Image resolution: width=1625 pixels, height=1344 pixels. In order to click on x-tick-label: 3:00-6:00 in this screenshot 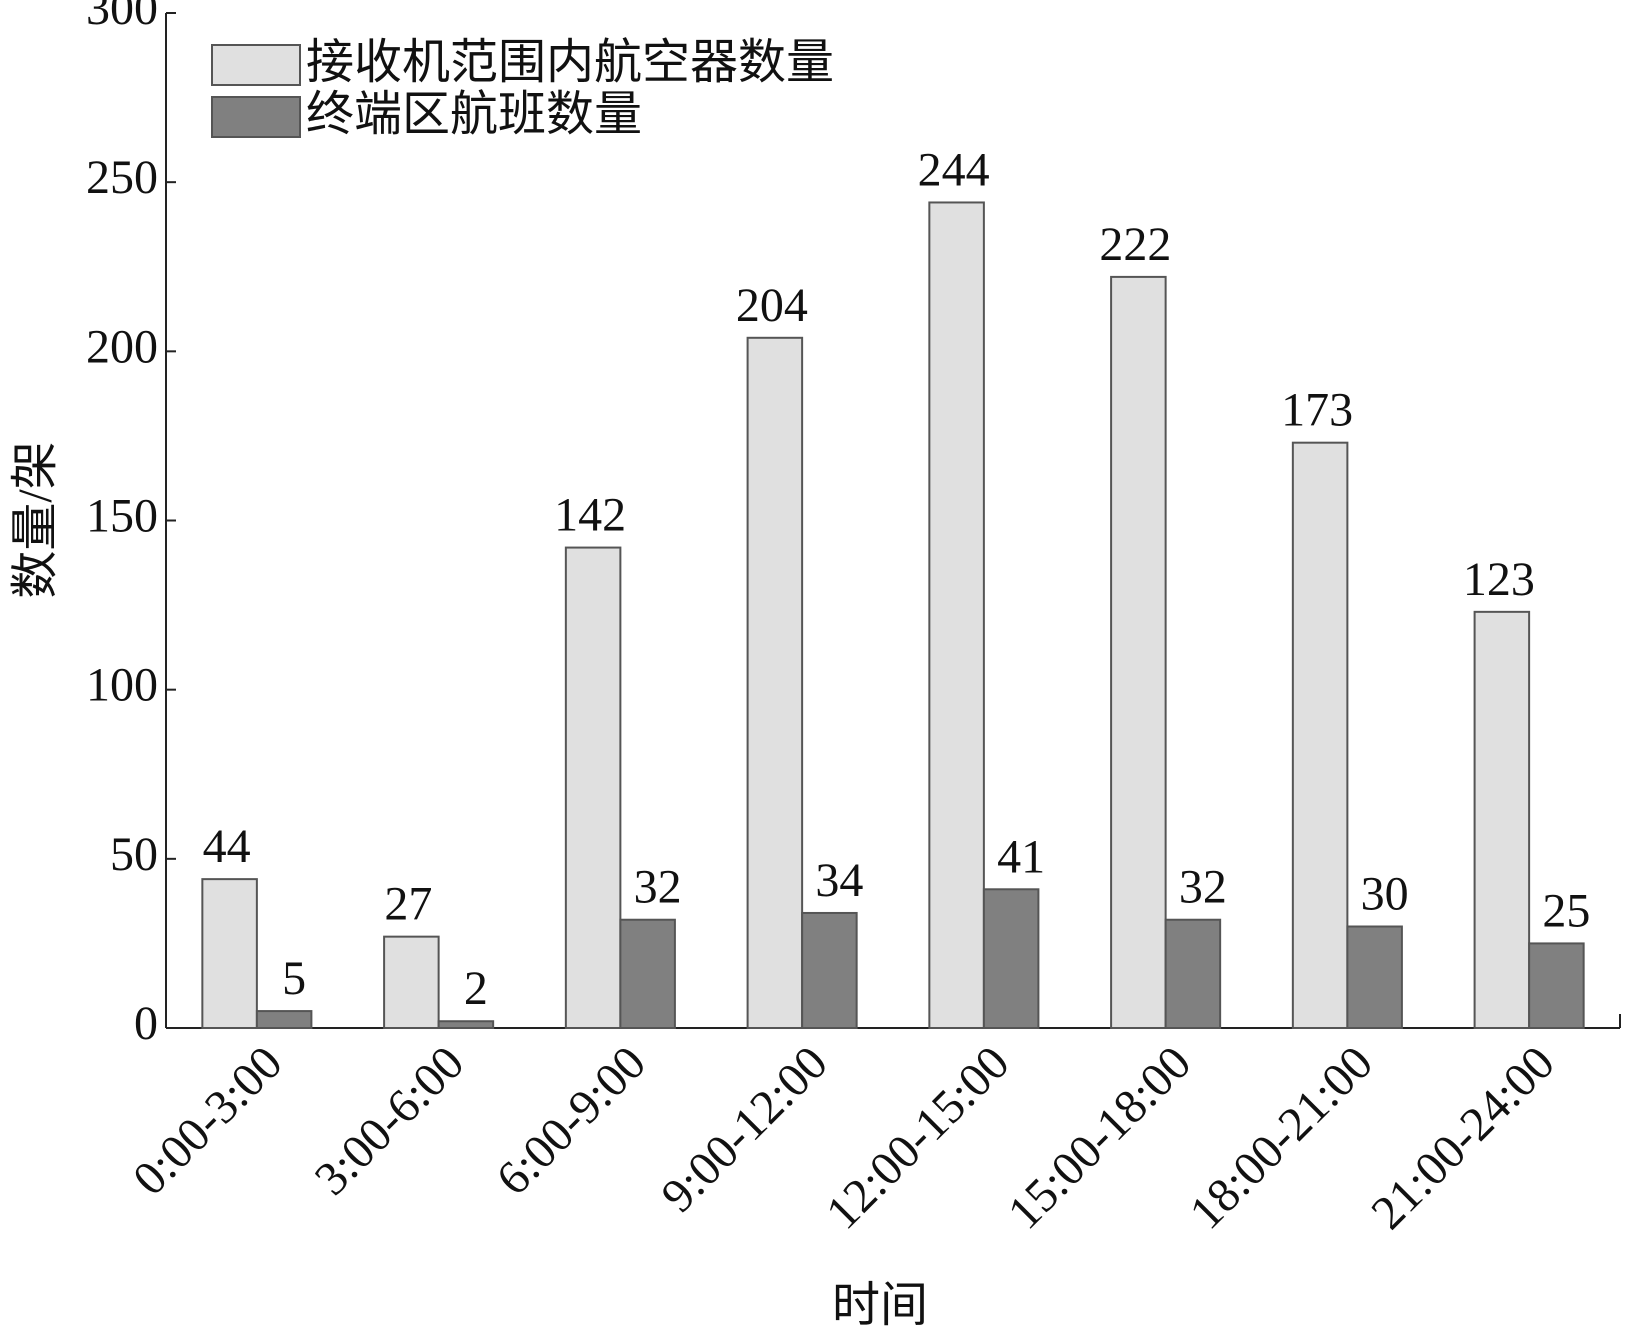, I will do `click(389, 1120)`.